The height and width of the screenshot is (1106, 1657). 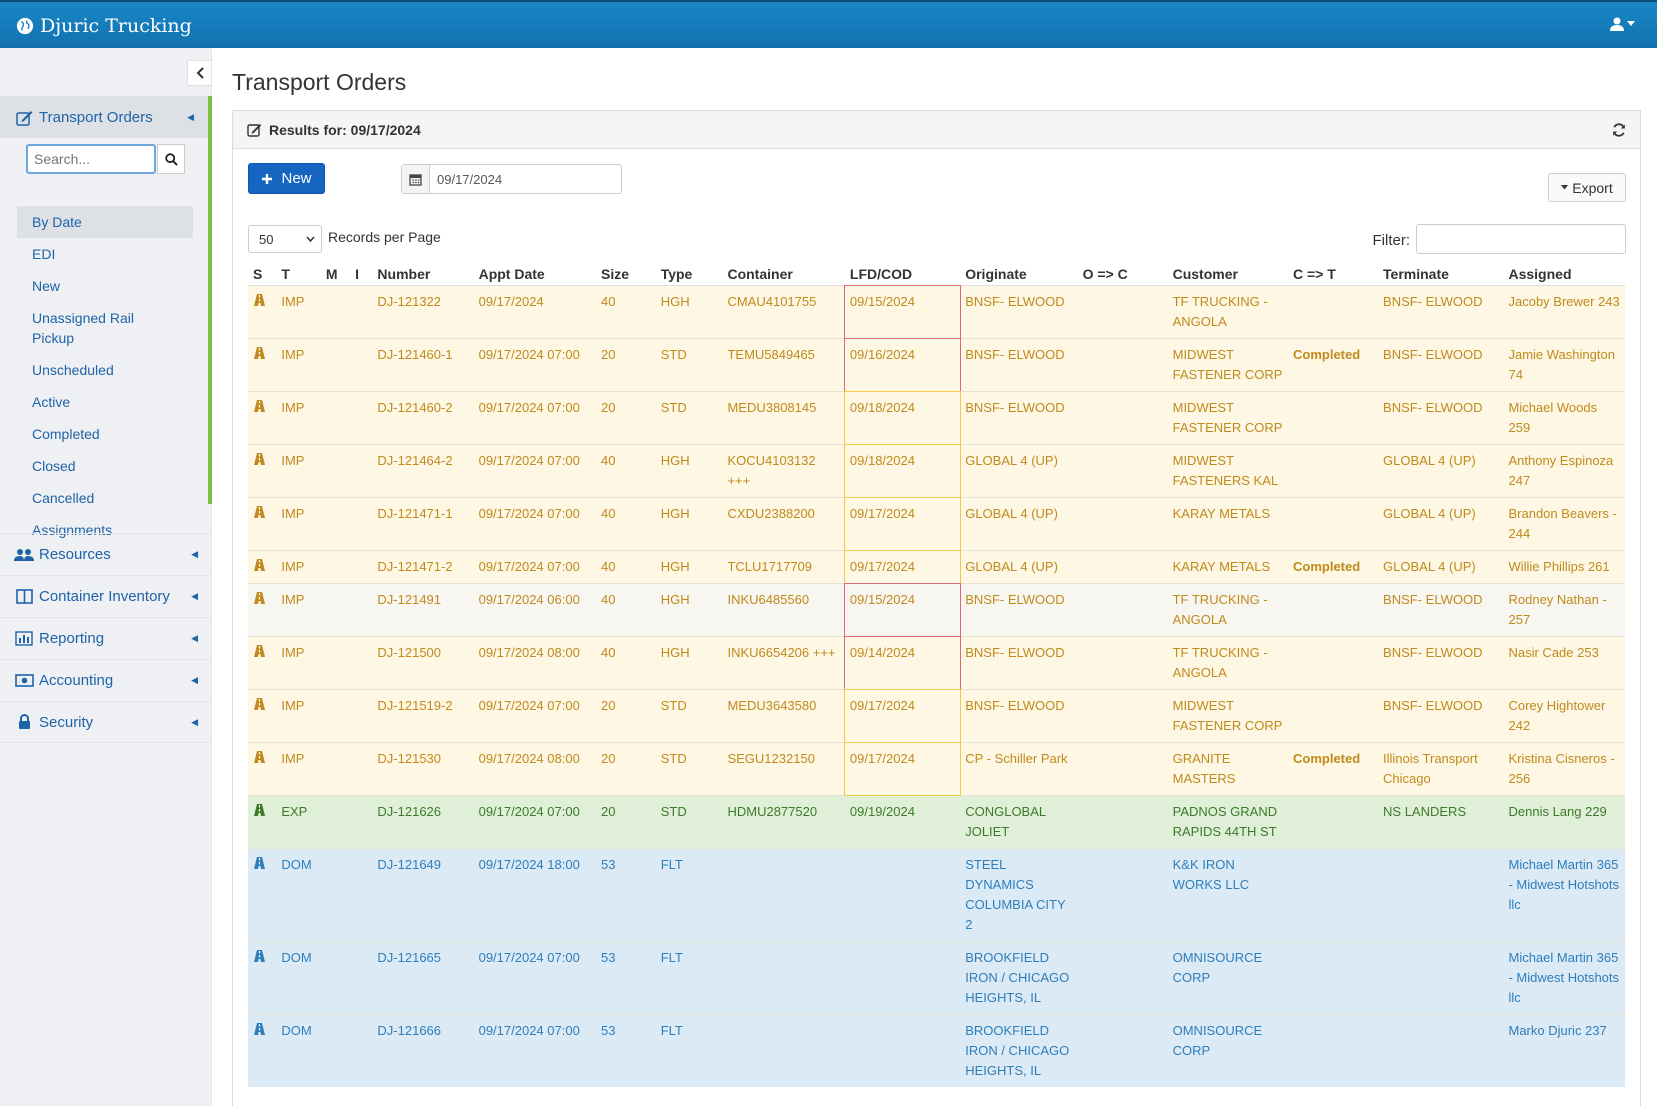 What do you see at coordinates (626, 273) in the screenshot?
I see `column-header: Size` at bounding box center [626, 273].